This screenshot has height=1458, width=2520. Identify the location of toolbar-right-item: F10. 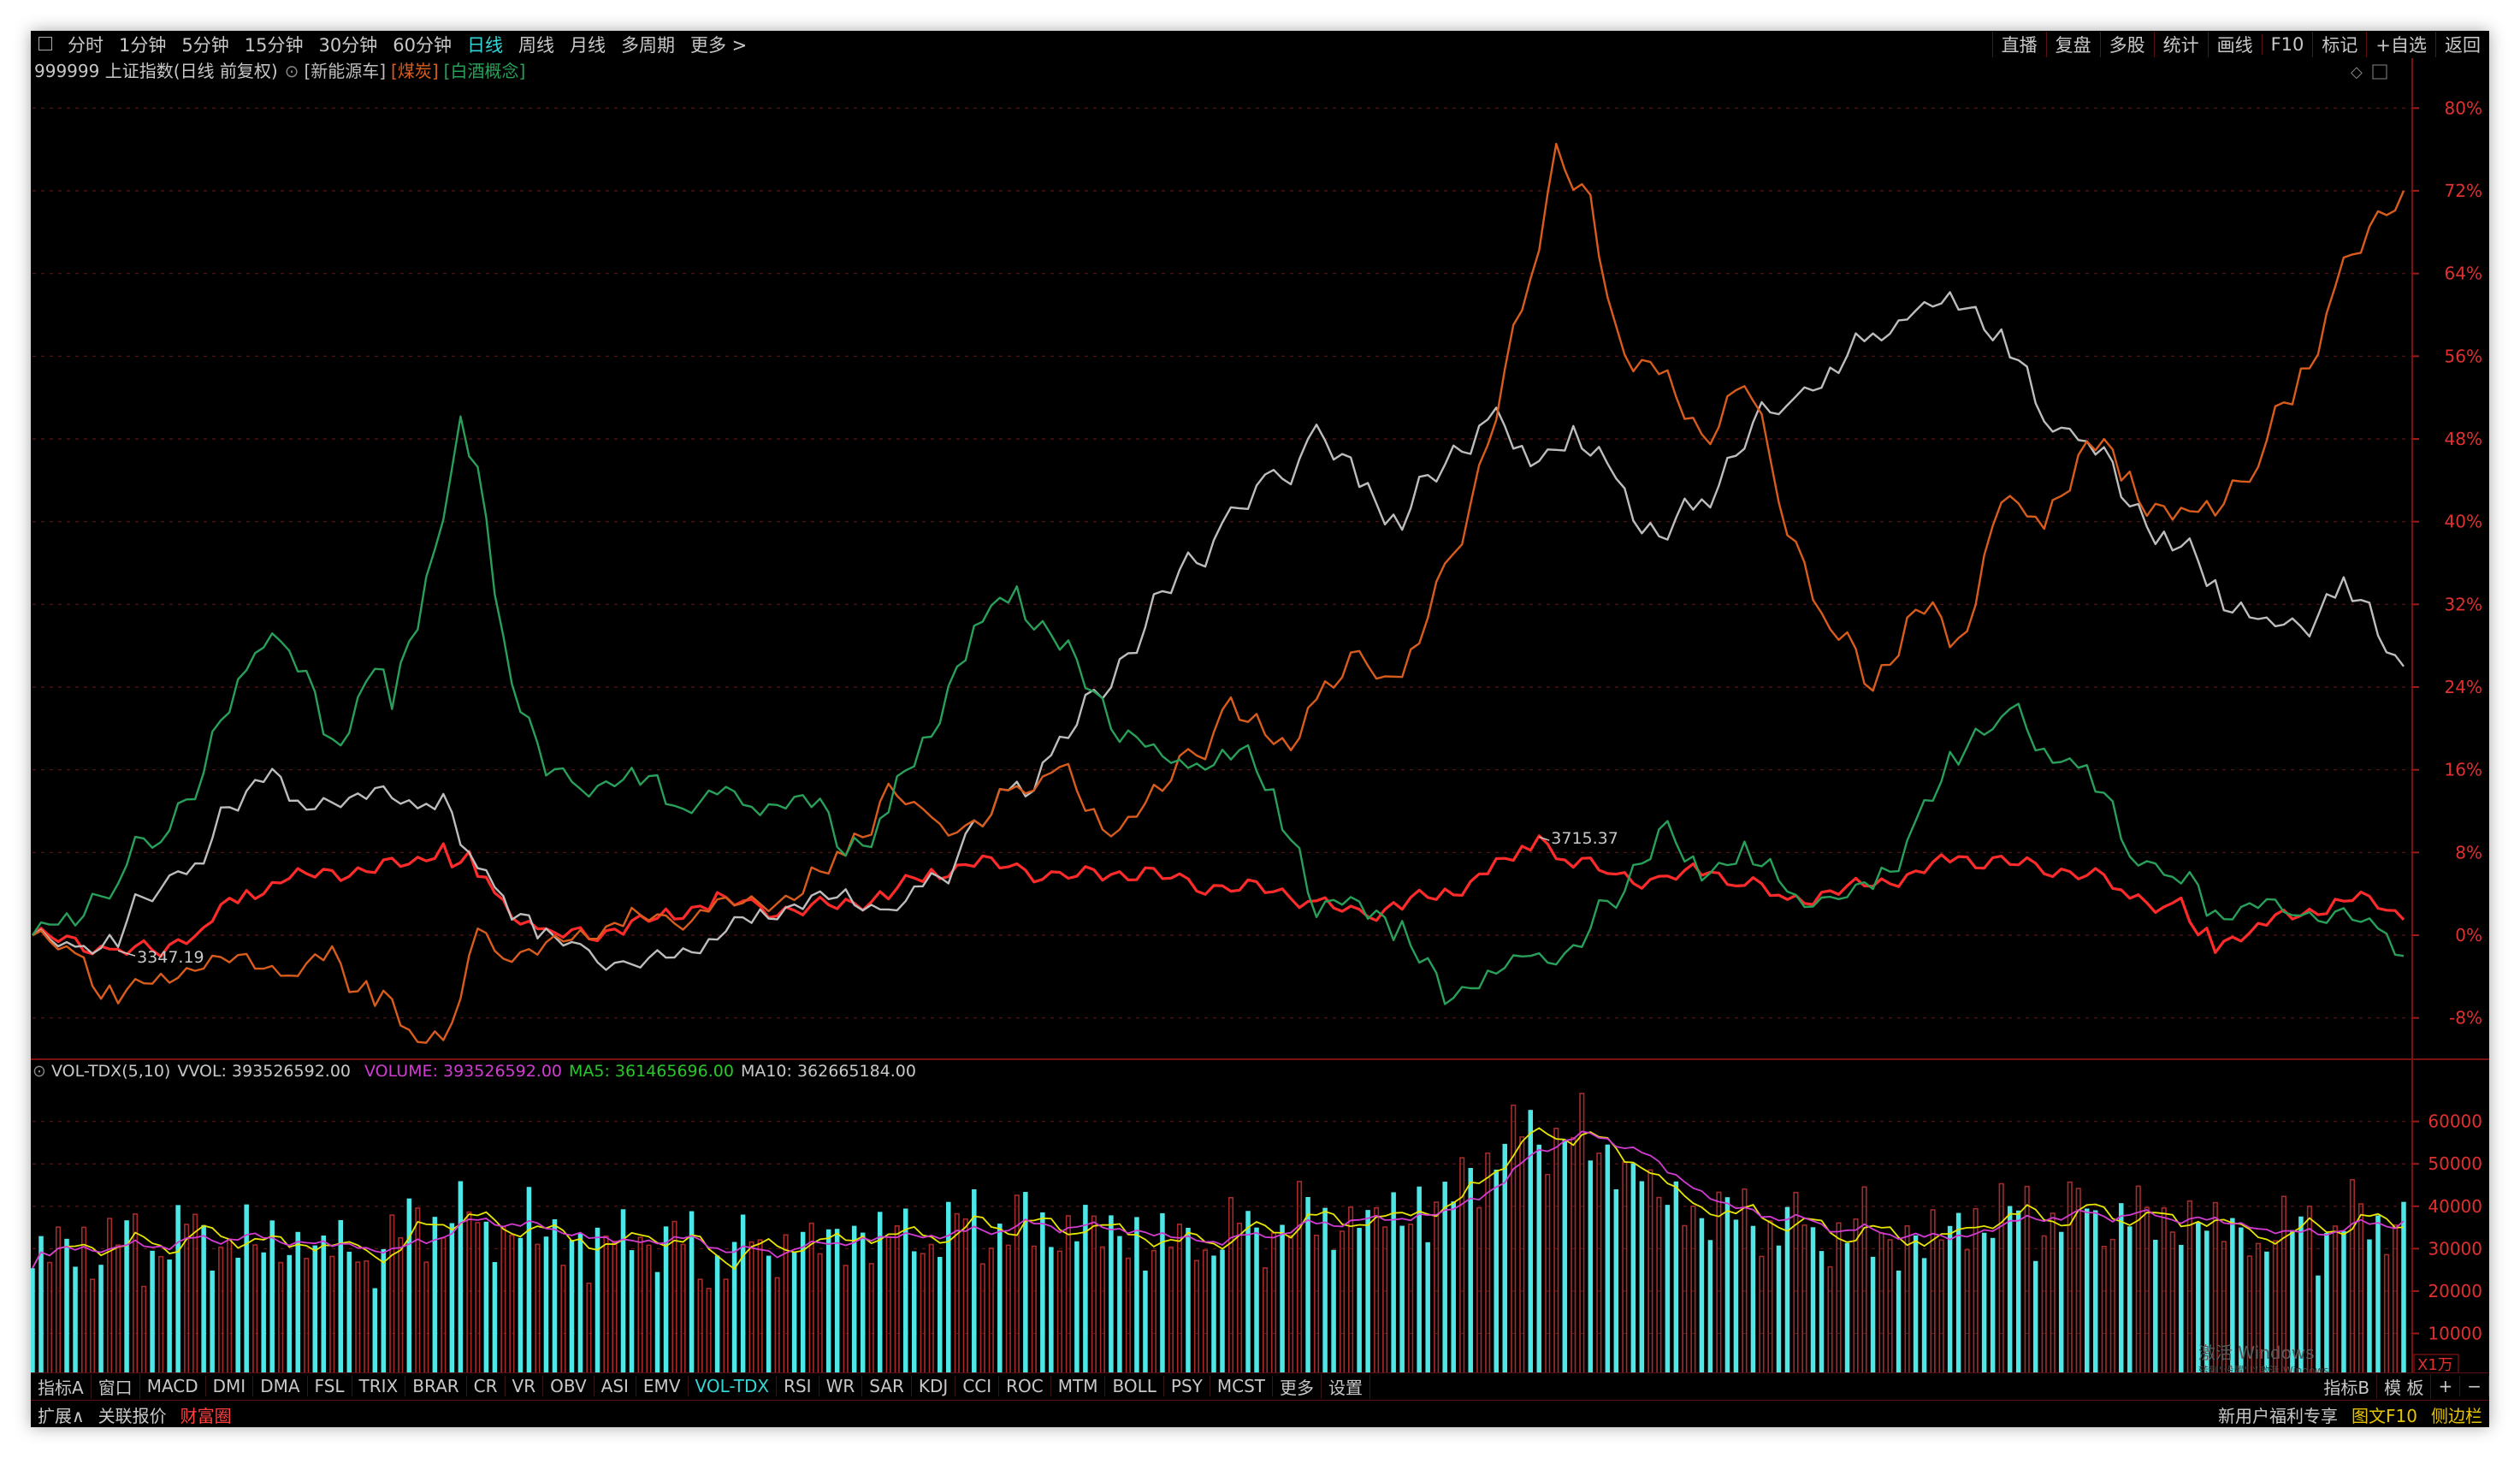
(2287, 44).